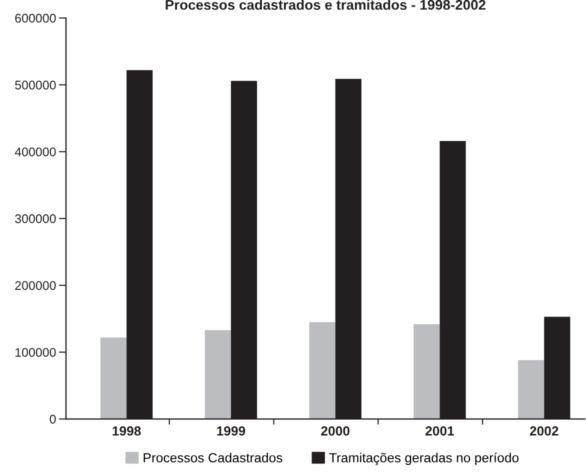 Image resolution: width=586 pixels, height=473 pixels. I want to click on x-tick-label: 2002, so click(544, 431).